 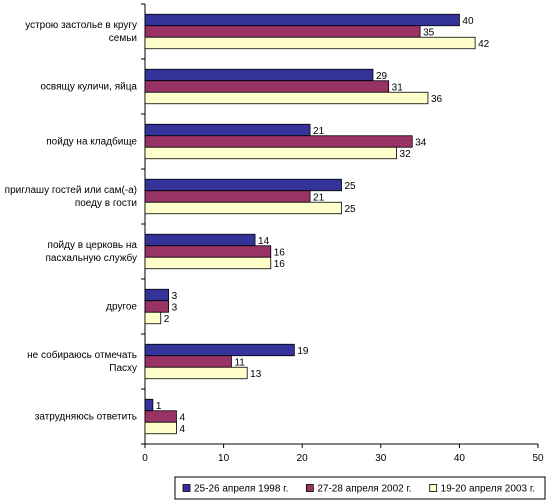 What do you see at coordinates (81, 32) in the screenshot?
I see `category-label: устрою застолье в кругу семьи` at bounding box center [81, 32].